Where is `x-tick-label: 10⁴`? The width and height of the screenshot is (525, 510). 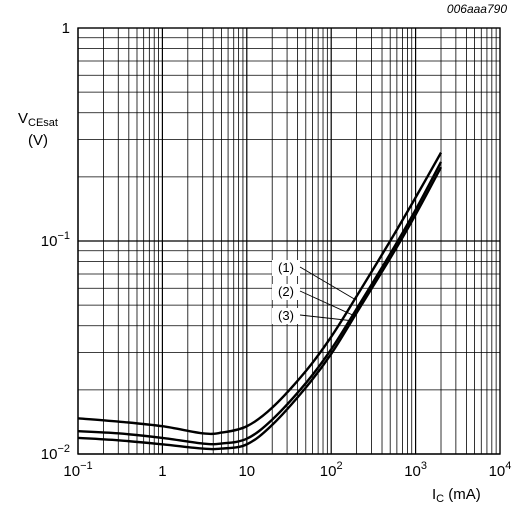 x-tick-label: 10⁴ is located at coordinates (500, 470).